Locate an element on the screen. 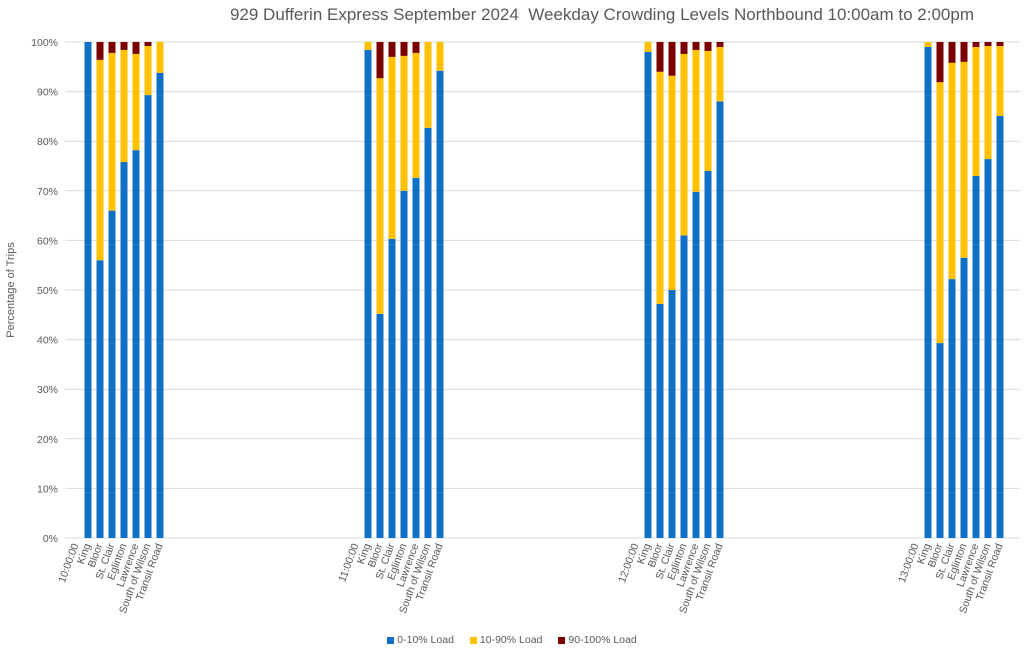  y-axis-ticks: 0% 10% 20% 30% 40% 50% 60% 70% 80% 90% 100% is located at coordinates (44, 291).